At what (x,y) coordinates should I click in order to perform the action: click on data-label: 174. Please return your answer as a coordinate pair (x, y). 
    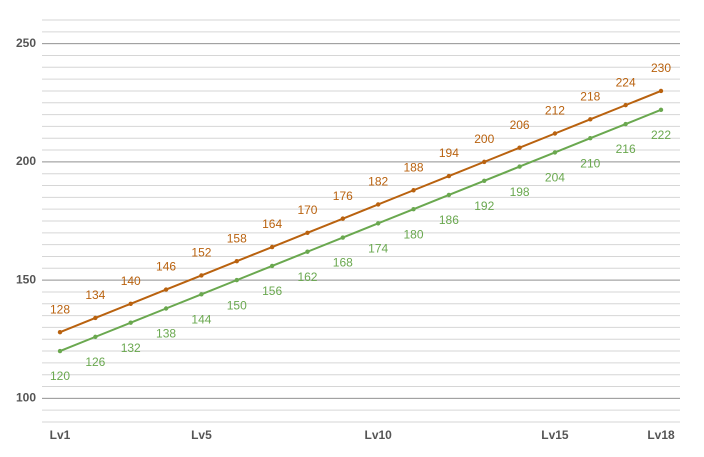
    Looking at the image, I should click on (378, 249).